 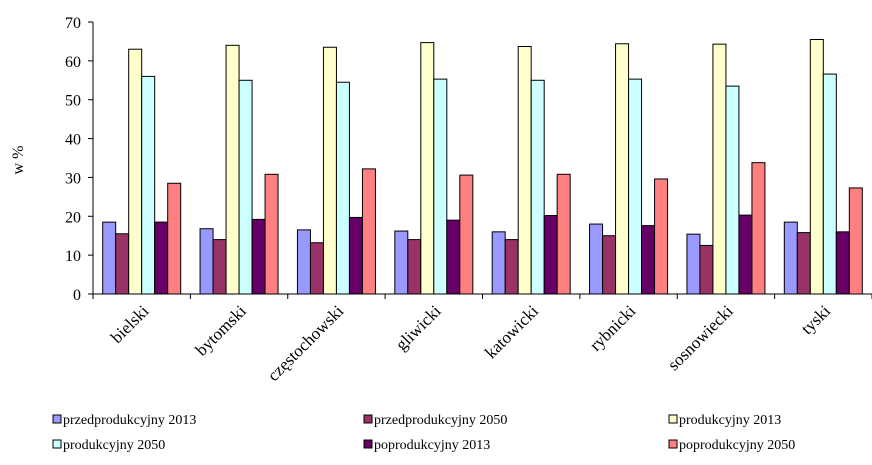 What do you see at coordinates (306, 343) in the screenshot?
I see `category-label: częstochowski` at bounding box center [306, 343].